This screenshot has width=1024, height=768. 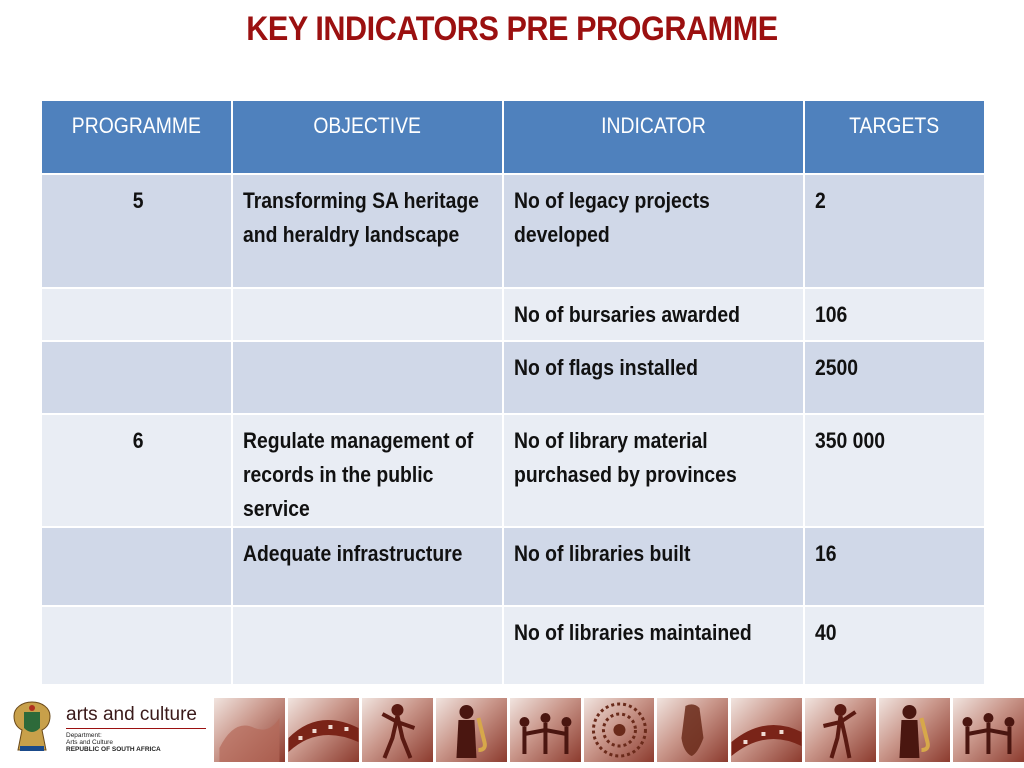 What do you see at coordinates (136, 470) in the screenshot?
I see `programme-cell: 6` at bounding box center [136, 470].